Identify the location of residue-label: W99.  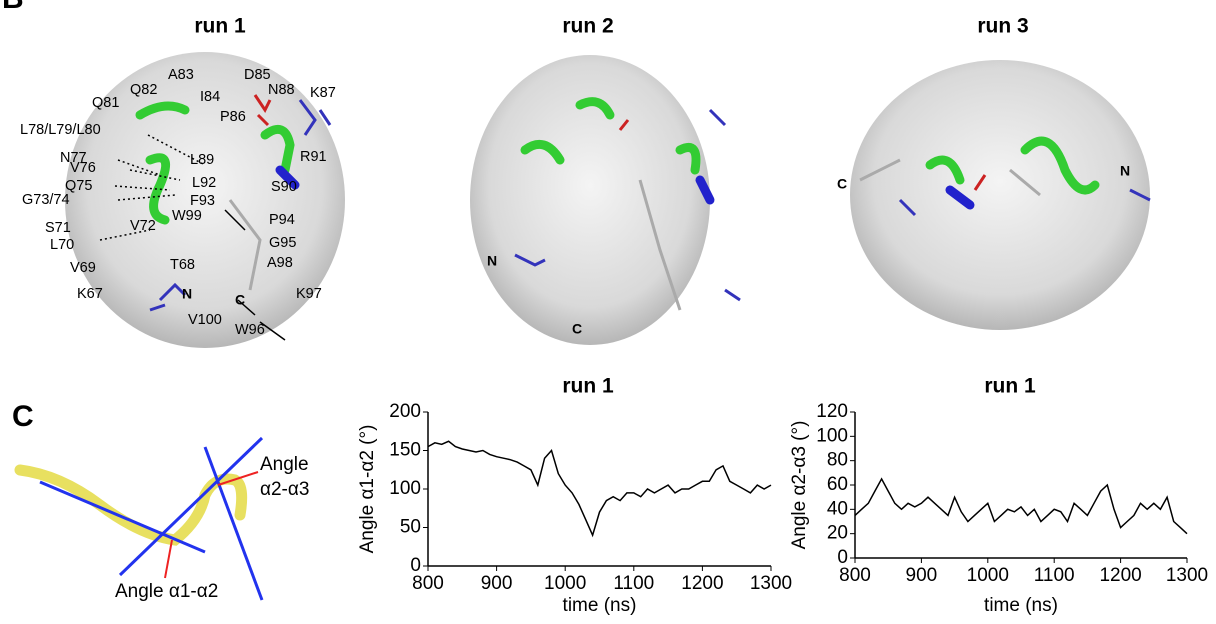
(187, 216).